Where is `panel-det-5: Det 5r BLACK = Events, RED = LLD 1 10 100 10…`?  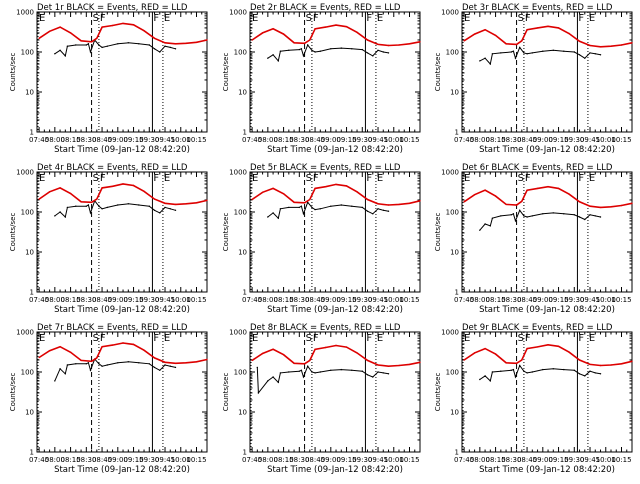
panel-det-5: Det 5r BLACK = Events, RED = LLD 1 10 100 10… is located at coordinates (321, 239).